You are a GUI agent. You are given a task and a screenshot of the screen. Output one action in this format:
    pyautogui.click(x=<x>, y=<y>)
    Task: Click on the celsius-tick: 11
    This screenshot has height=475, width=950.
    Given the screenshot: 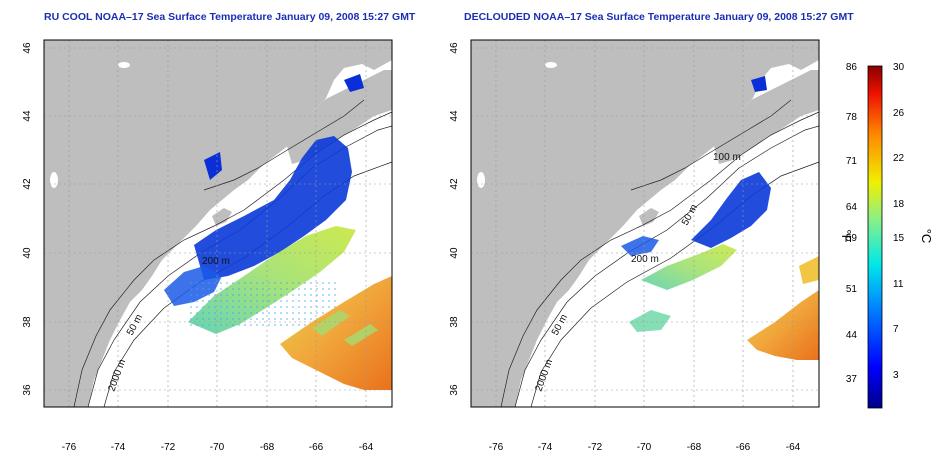 What is the action you would take?
    pyautogui.click(x=898, y=284)
    